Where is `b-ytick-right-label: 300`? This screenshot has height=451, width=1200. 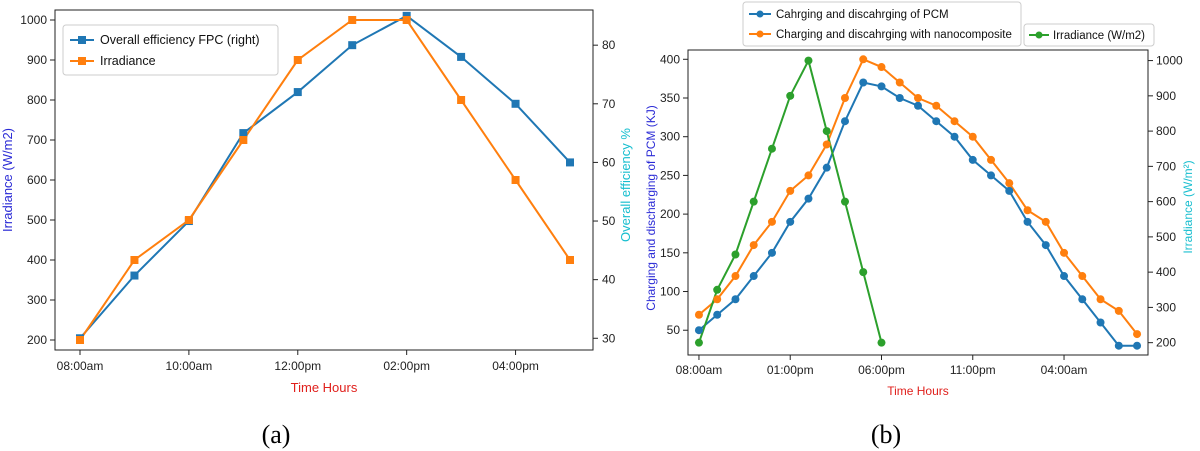 b-ytick-right-label: 300 is located at coordinates (1166, 307).